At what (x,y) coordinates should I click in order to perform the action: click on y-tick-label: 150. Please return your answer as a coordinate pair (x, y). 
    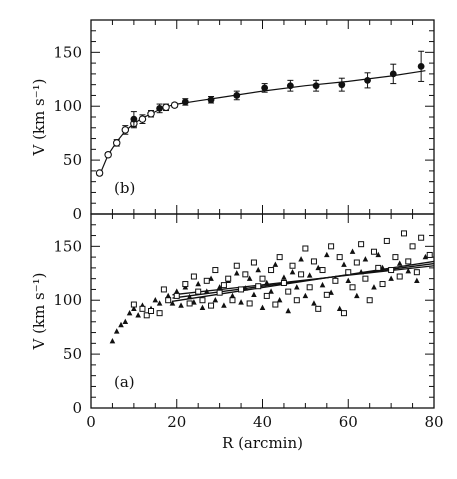
    Looking at the image, I should click on (67, 52).